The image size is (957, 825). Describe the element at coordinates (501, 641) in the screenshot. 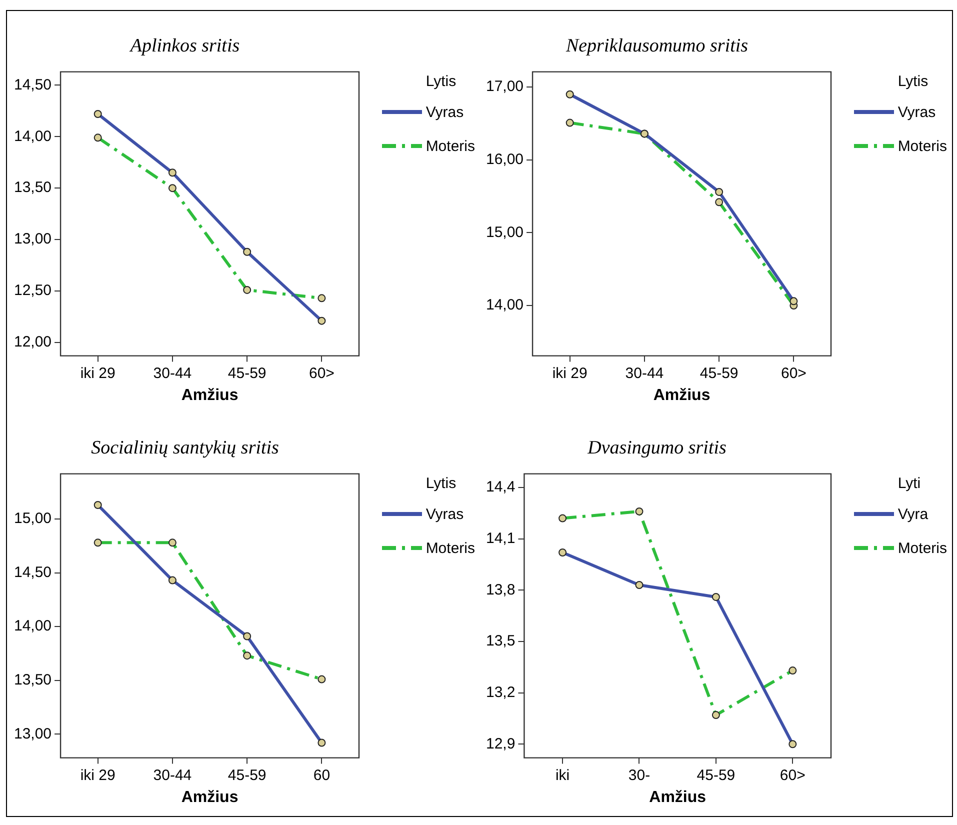

I see `y-tick-label: 13,5` at that location.